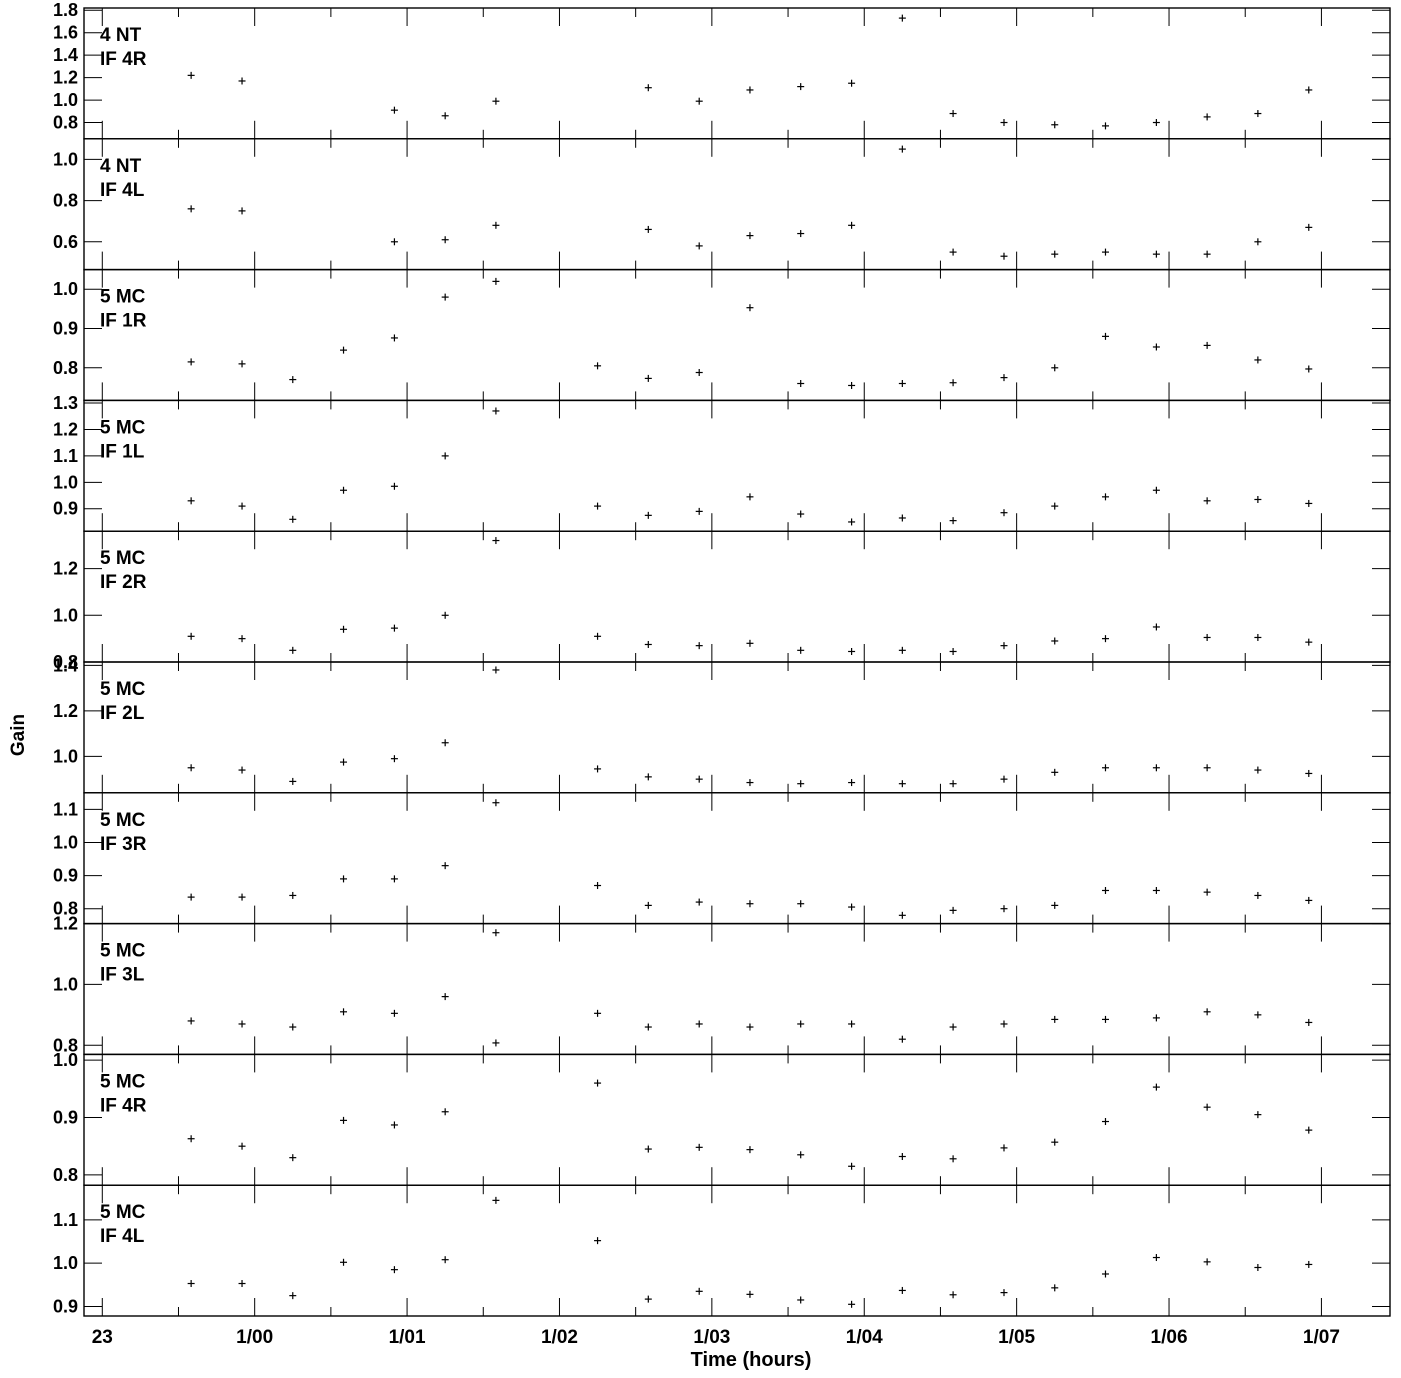 This screenshot has width=1401, height=1378. What do you see at coordinates (123, 844) in the screenshot?
I see `panel-if-label: IF 3R` at bounding box center [123, 844].